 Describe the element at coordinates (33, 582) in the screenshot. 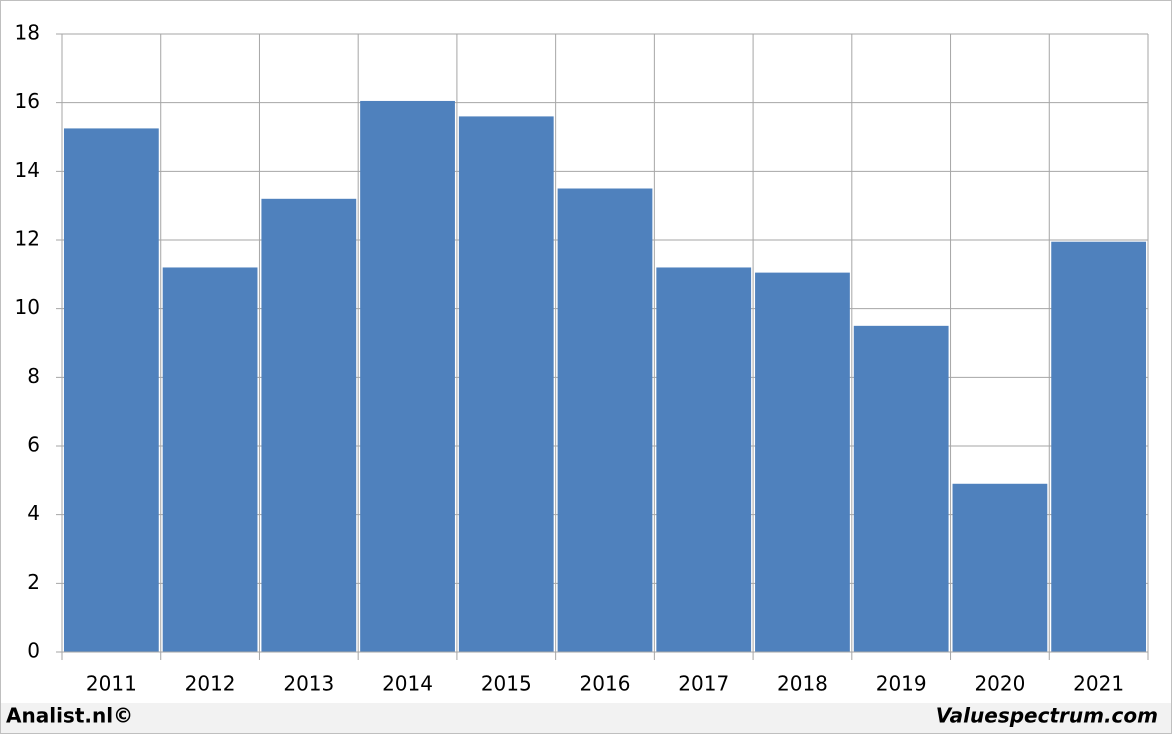

I see `y-tick-label: 2` at that location.